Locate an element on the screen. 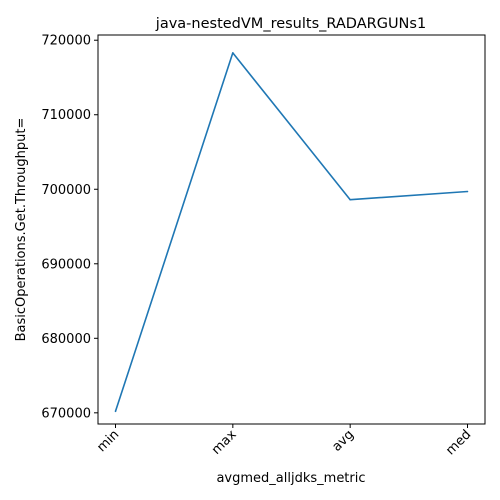  y-tick-label: 720000 is located at coordinates (66, 41).